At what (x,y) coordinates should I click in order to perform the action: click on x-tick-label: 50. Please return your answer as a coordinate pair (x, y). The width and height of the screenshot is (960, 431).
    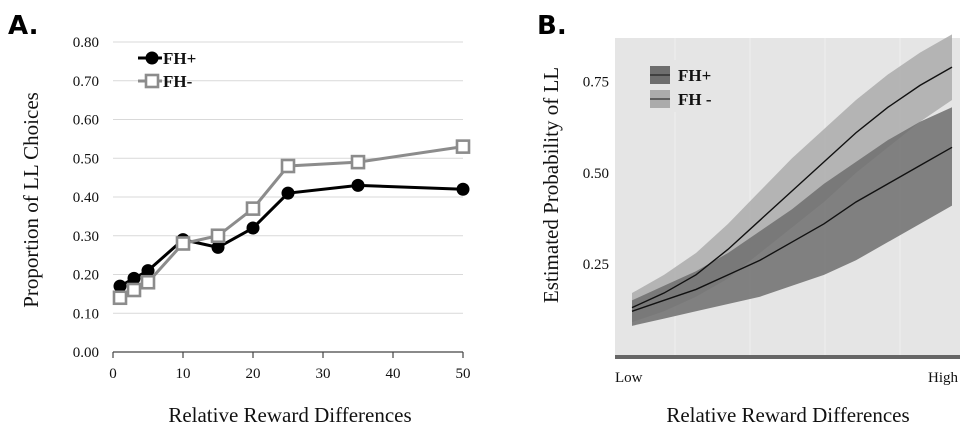
    Looking at the image, I should click on (463, 374).